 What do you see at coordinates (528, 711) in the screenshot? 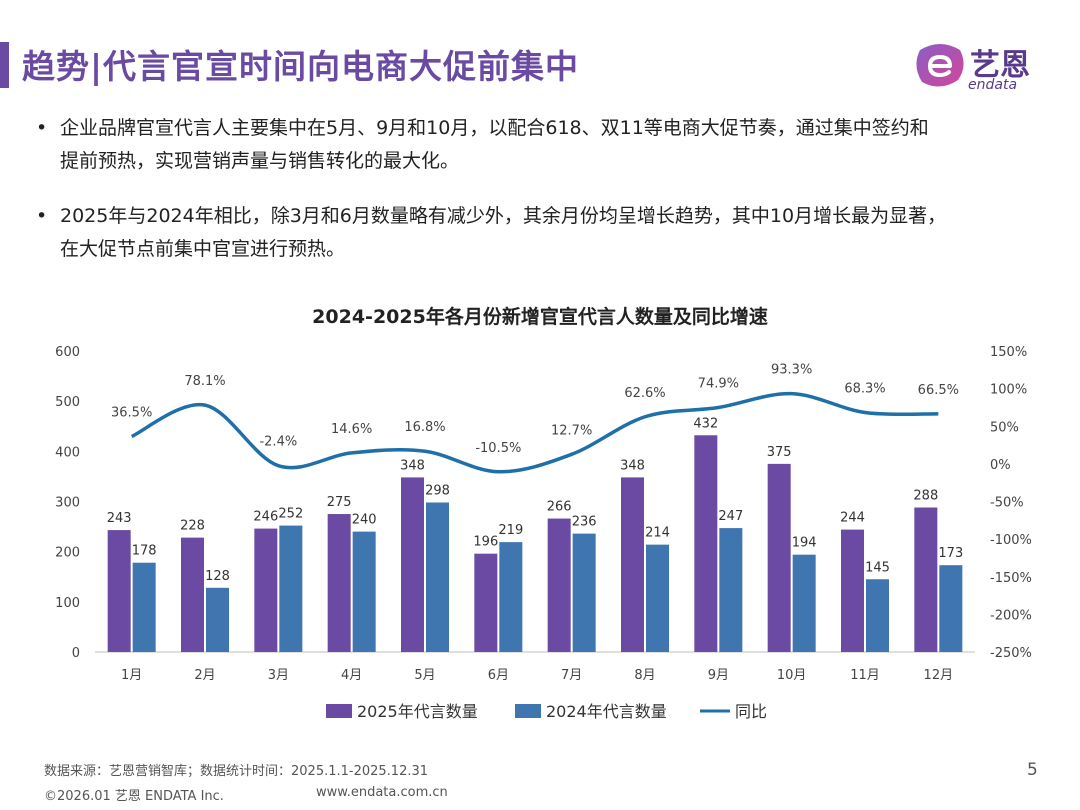
I see `legend-2024-swatch` at bounding box center [528, 711].